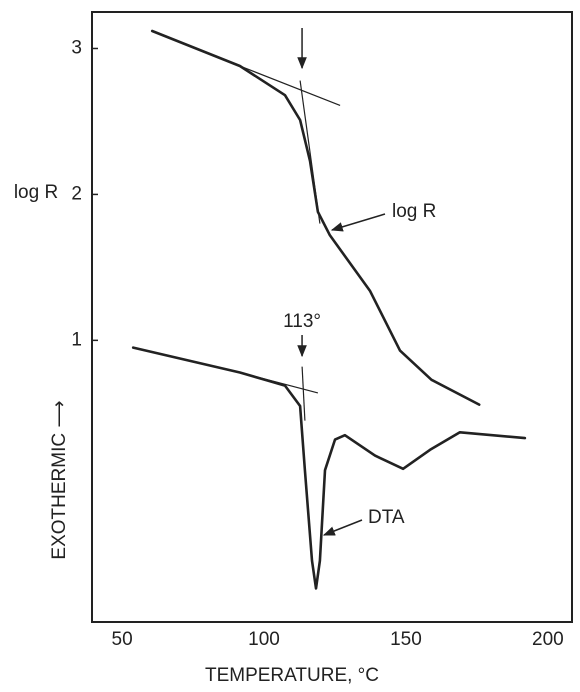 This screenshot has height=692, width=580. What do you see at coordinates (386, 517) in the screenshot?
I see `curve-label: DTA` at bounding box center [386, 517].